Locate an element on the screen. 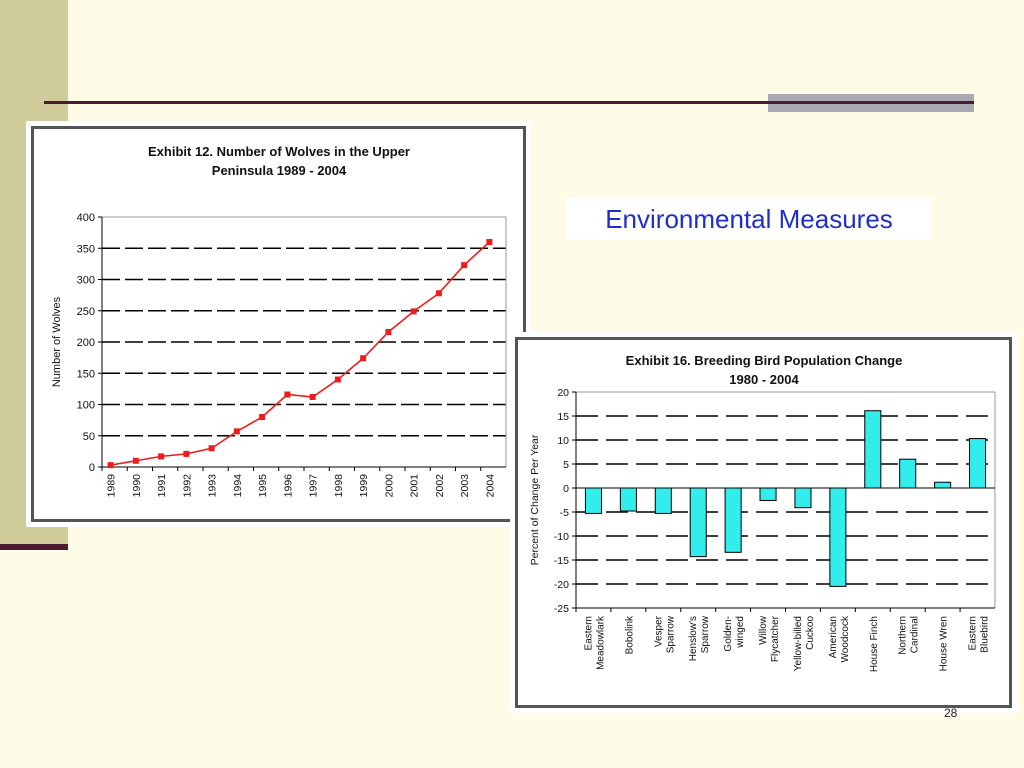  wolf-chart-title-line-1: Peninsula 1989 - 2004 is located at coordinates (279, 170).